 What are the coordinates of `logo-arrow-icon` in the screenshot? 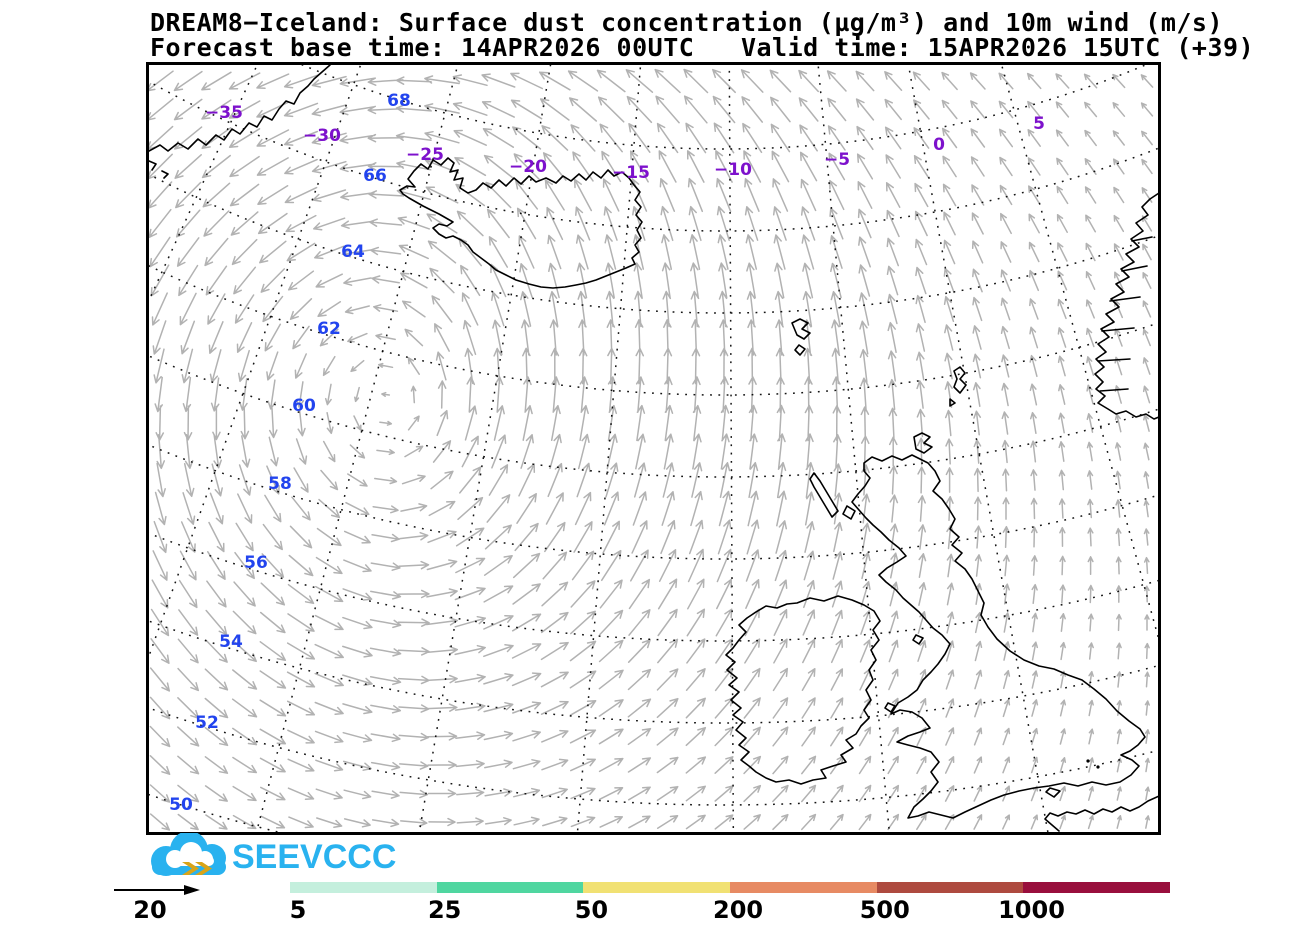 It's located at (197, 868).